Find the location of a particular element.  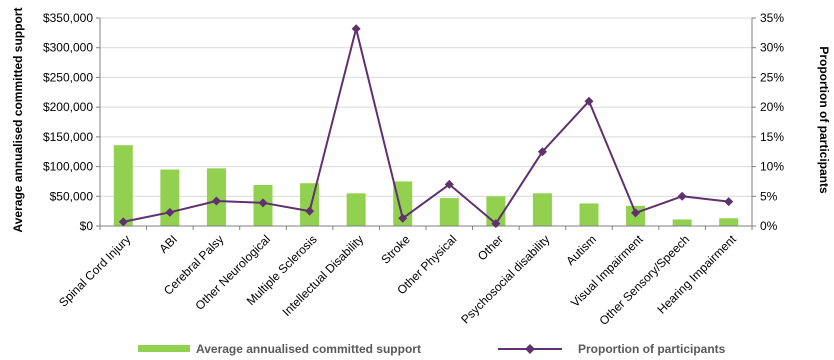

legend-line-label: Proportion of participants is located at coordinates (652, 349).